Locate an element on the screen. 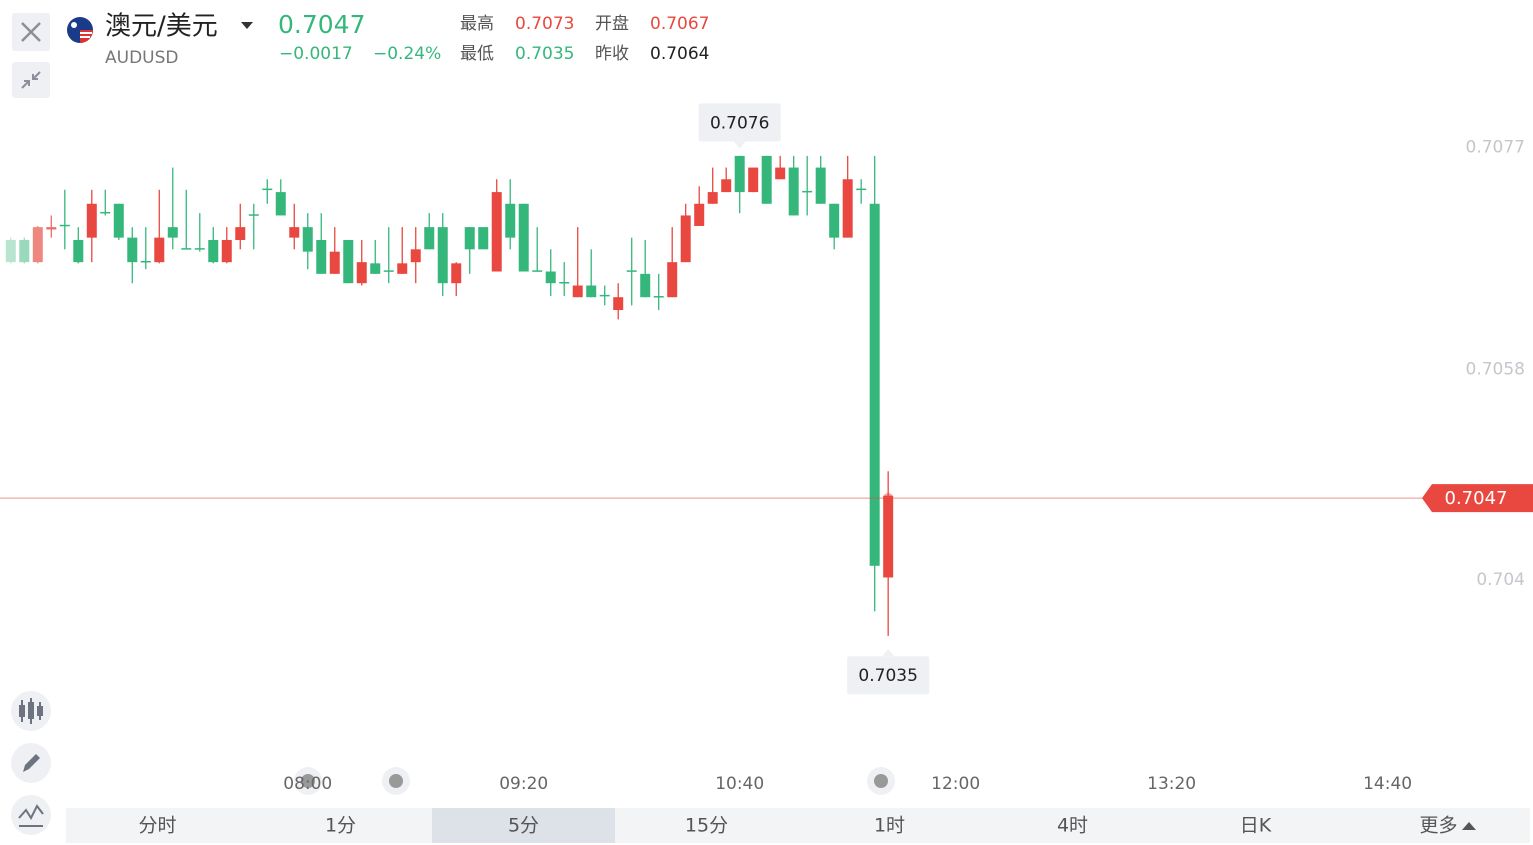  tab: 1分 is located at coordinates (340, 826).